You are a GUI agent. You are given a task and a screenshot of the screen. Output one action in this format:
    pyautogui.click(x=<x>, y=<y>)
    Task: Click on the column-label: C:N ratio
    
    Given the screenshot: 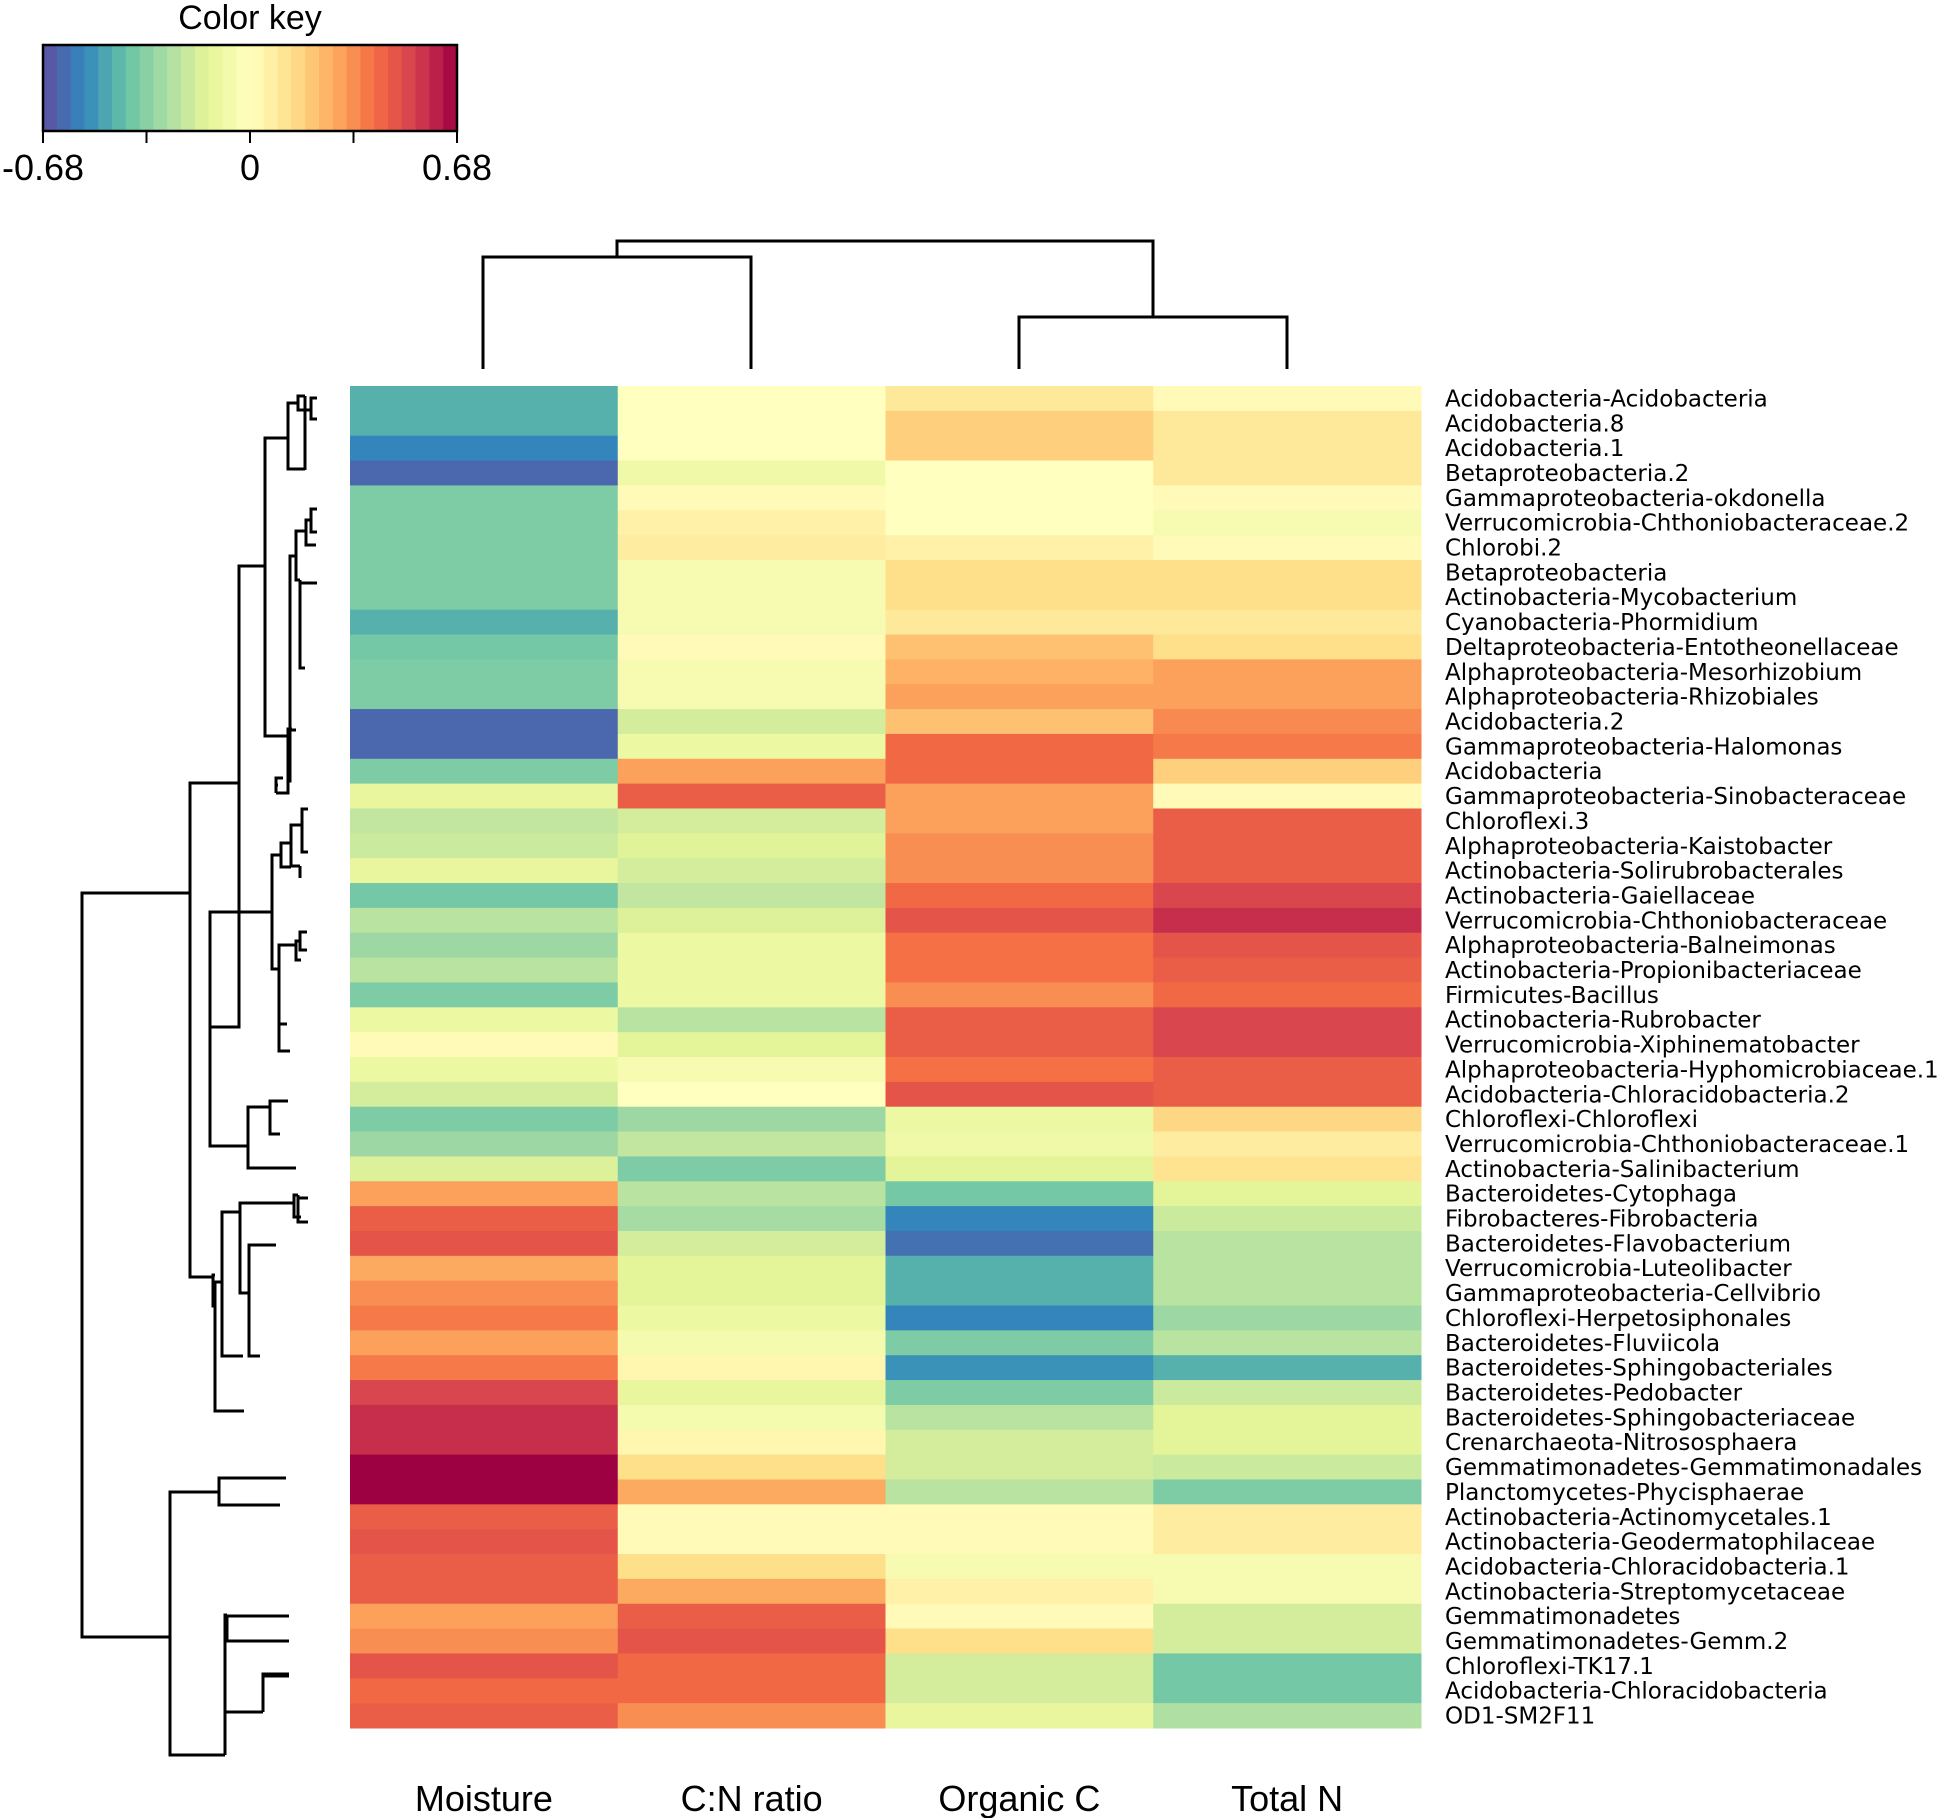 What is the action you would take?
    pyautogui.click(x=752, y=1798)
    